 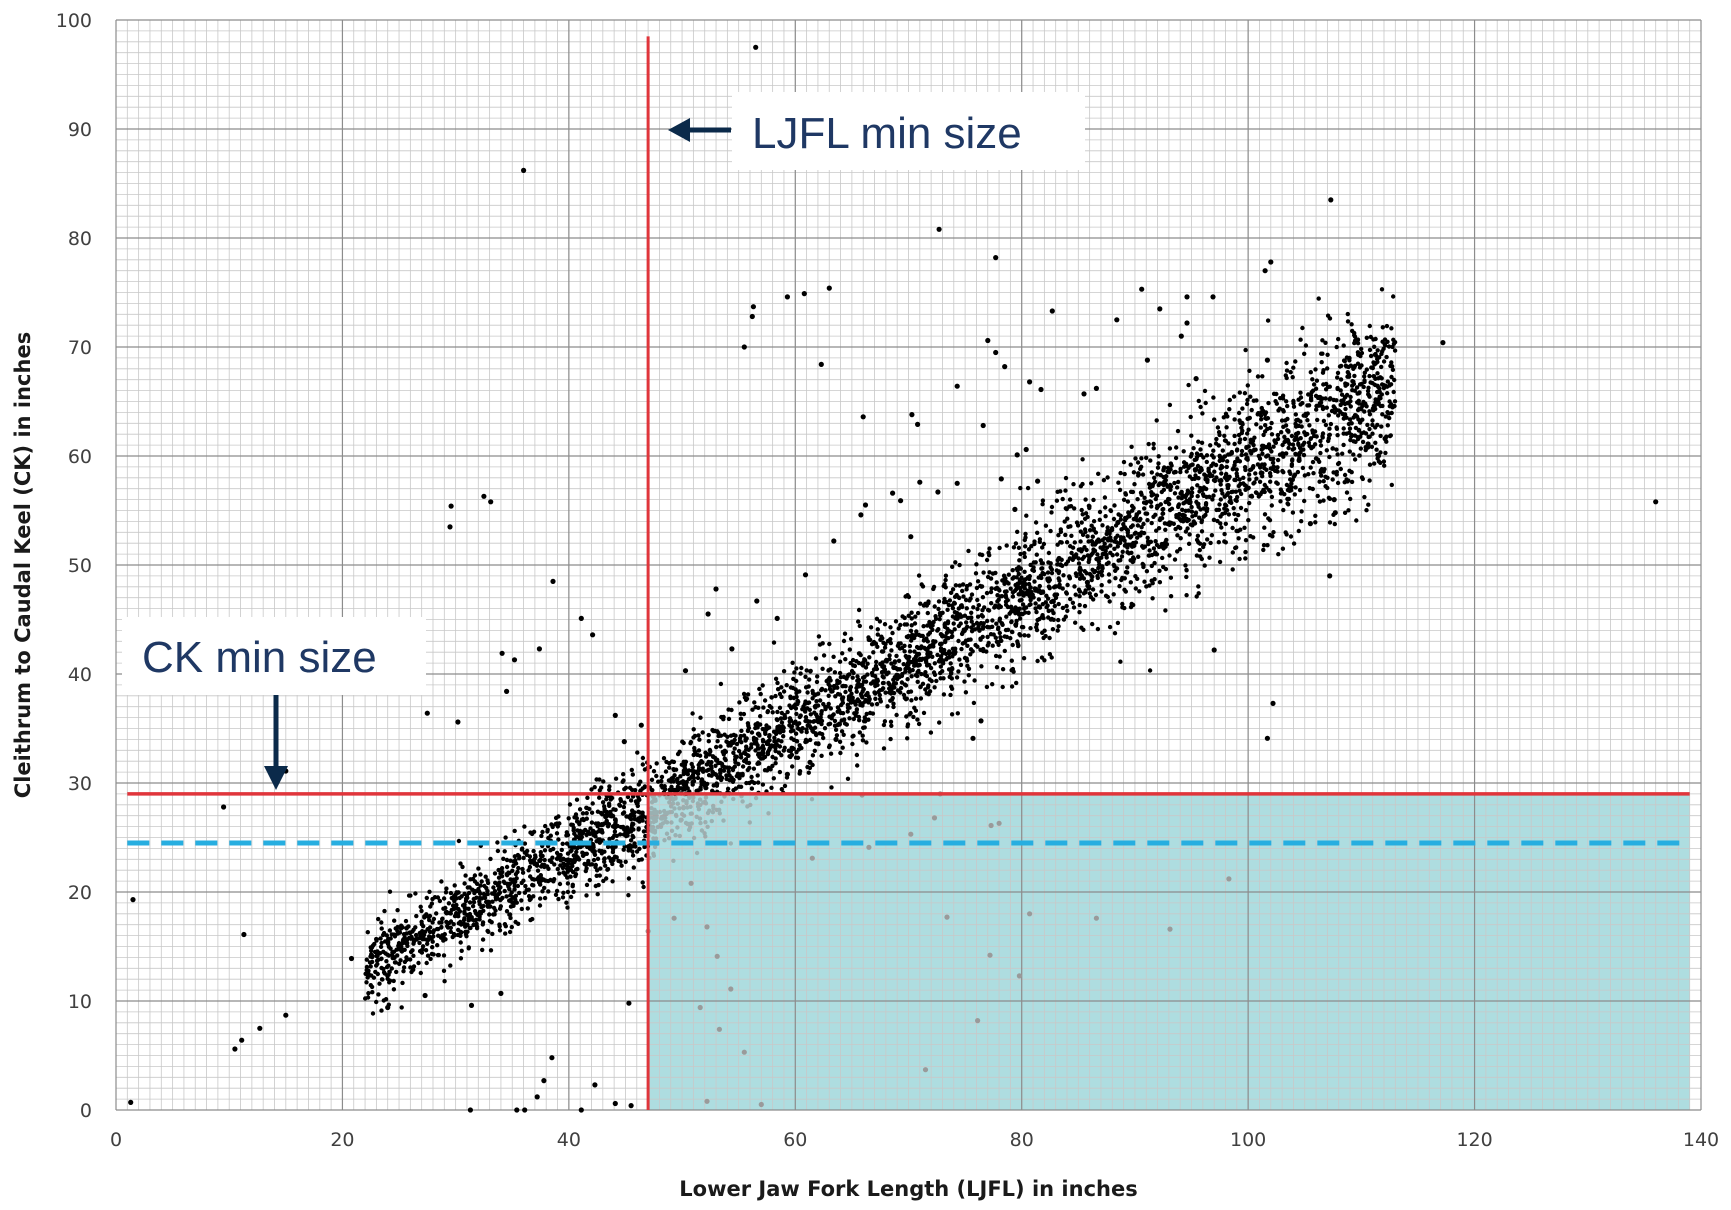 I want to click on ljfl-callout-label: LJFL min size, so click(x=887, y=133).